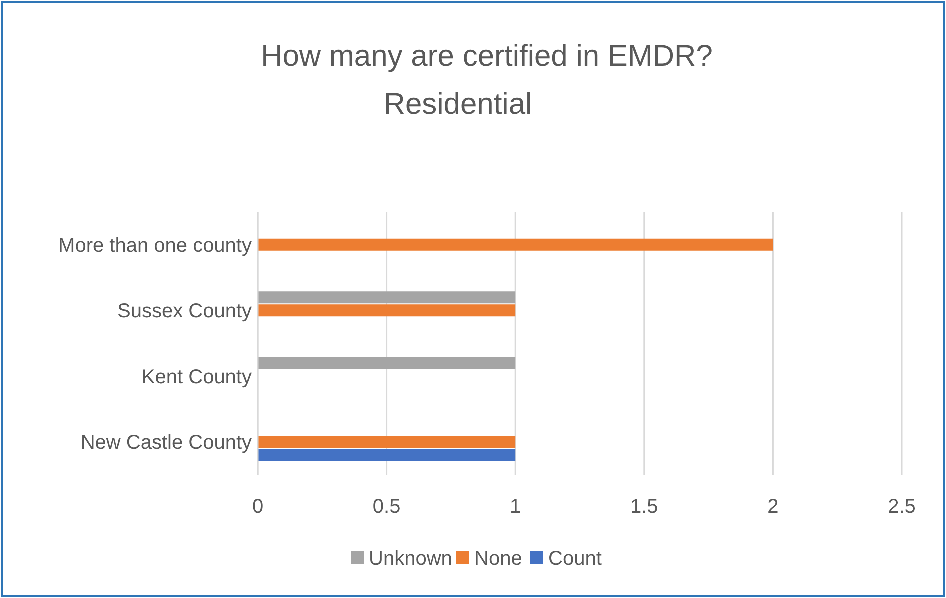 The width and height of the screenshot is (946, 598). What do you see at coordinates (197, 377) in the screenshot?
I see `y-tick-label: Kent County` at bounding box center [197, 377].